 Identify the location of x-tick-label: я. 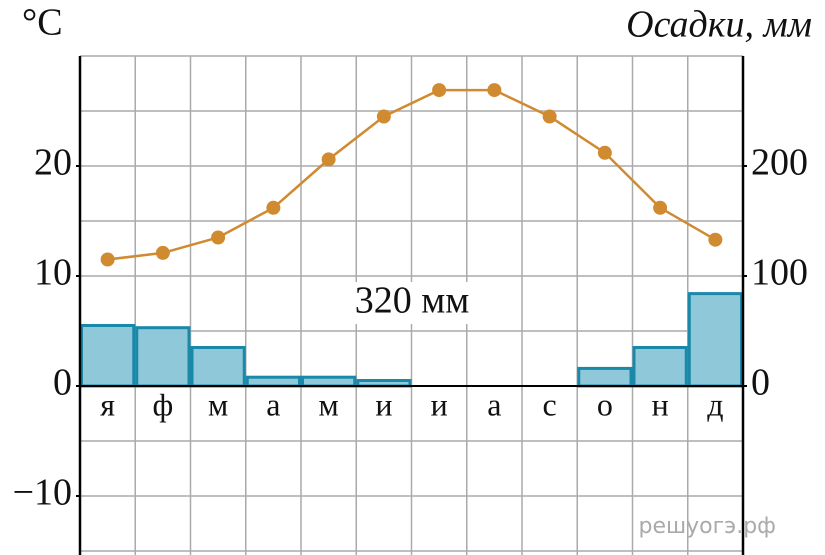
(107, 404).